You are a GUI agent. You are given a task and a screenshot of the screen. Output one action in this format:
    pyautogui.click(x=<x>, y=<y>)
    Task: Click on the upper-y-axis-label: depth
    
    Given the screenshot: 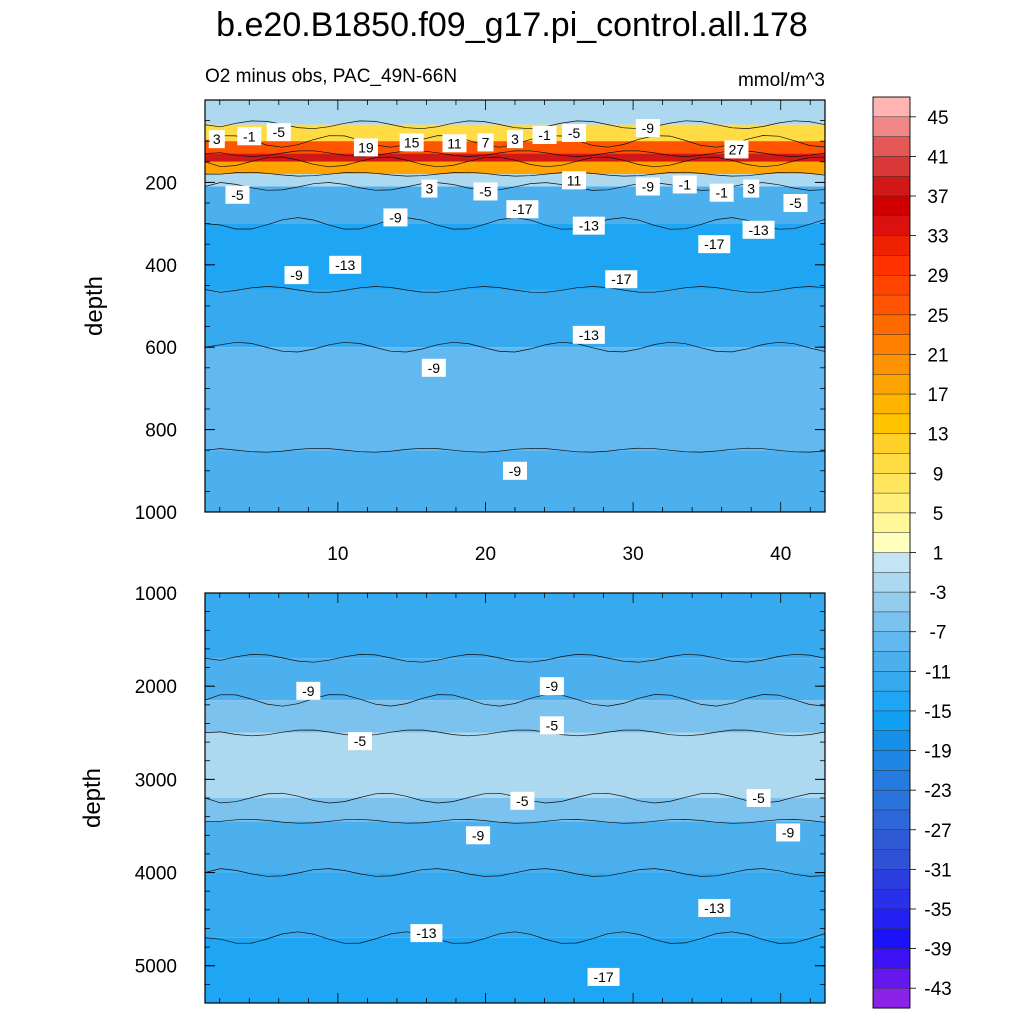 What is the action you would take?
    pyautogui.click(x=94, y=306)
    